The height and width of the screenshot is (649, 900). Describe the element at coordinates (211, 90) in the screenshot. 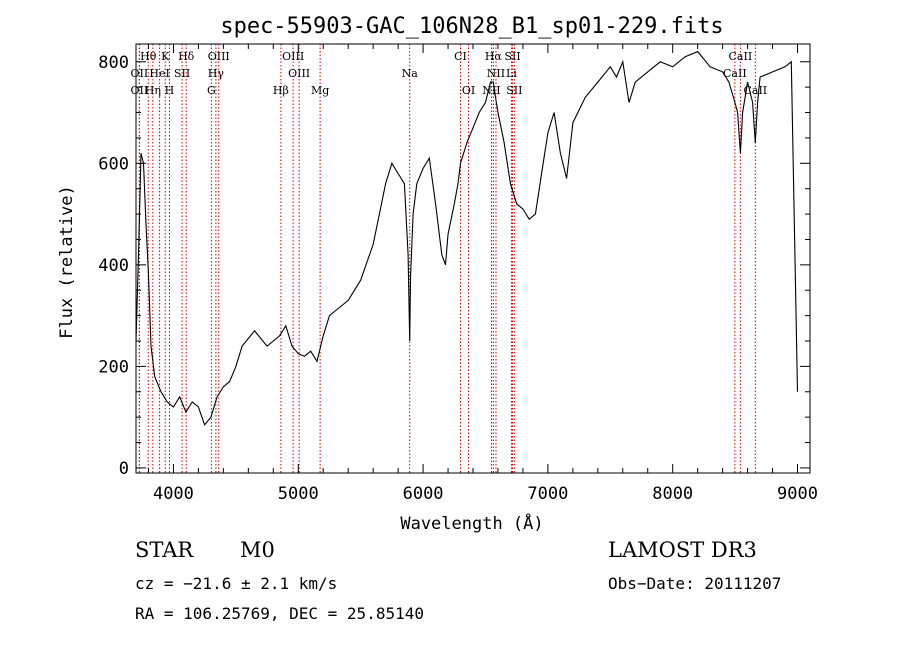

I see `line-label-g: G` at that location.